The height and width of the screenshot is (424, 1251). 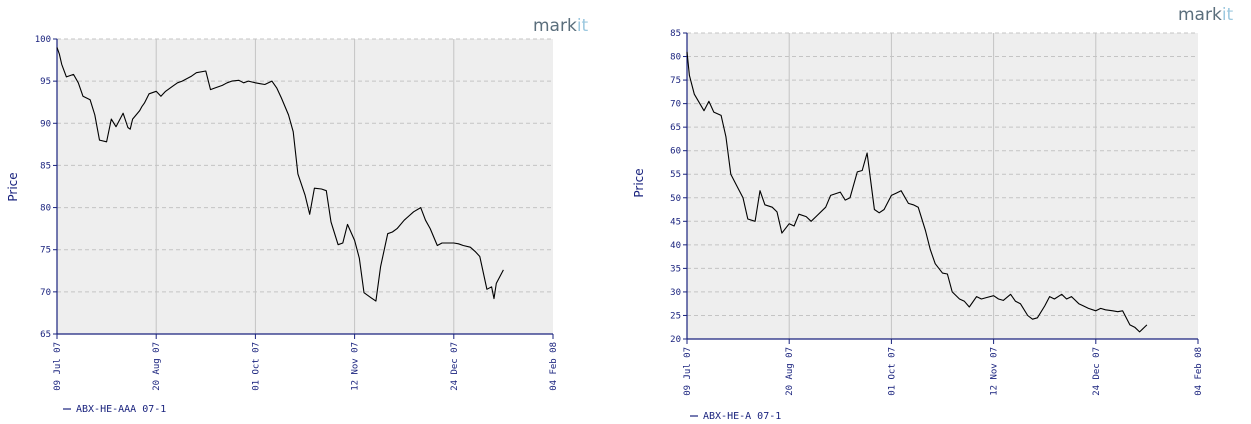 I want to click on legend-label: ABX-HE-A 07-1, so click(x=742, y=416).